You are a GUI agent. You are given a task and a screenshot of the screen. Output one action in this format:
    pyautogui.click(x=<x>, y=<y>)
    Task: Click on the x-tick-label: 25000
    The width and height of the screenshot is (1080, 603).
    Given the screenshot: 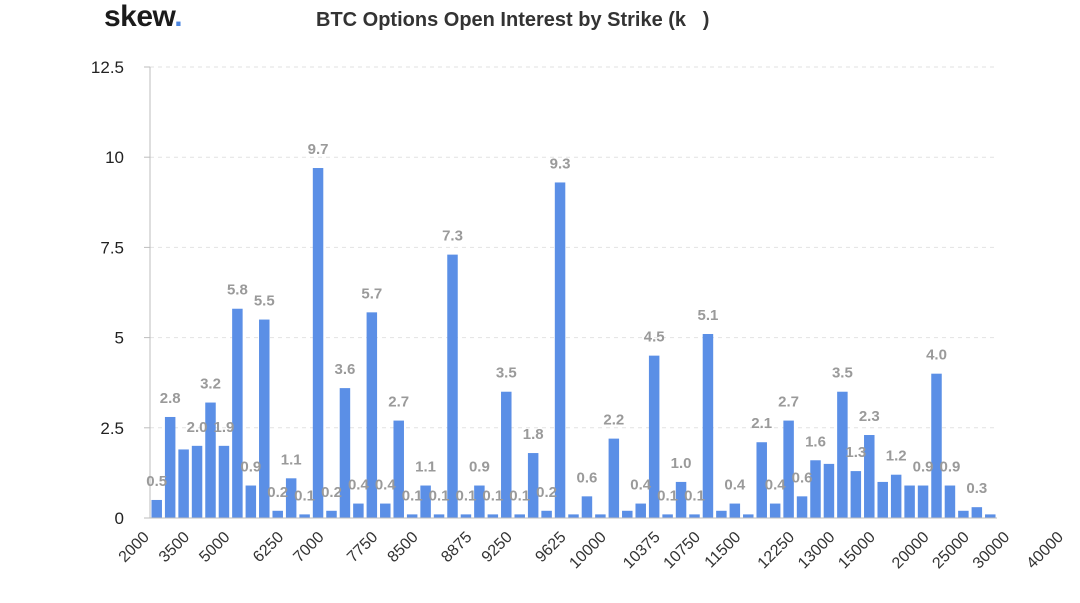 What is the action you would take?
    pyautogui.click(x=951, y=551)
    